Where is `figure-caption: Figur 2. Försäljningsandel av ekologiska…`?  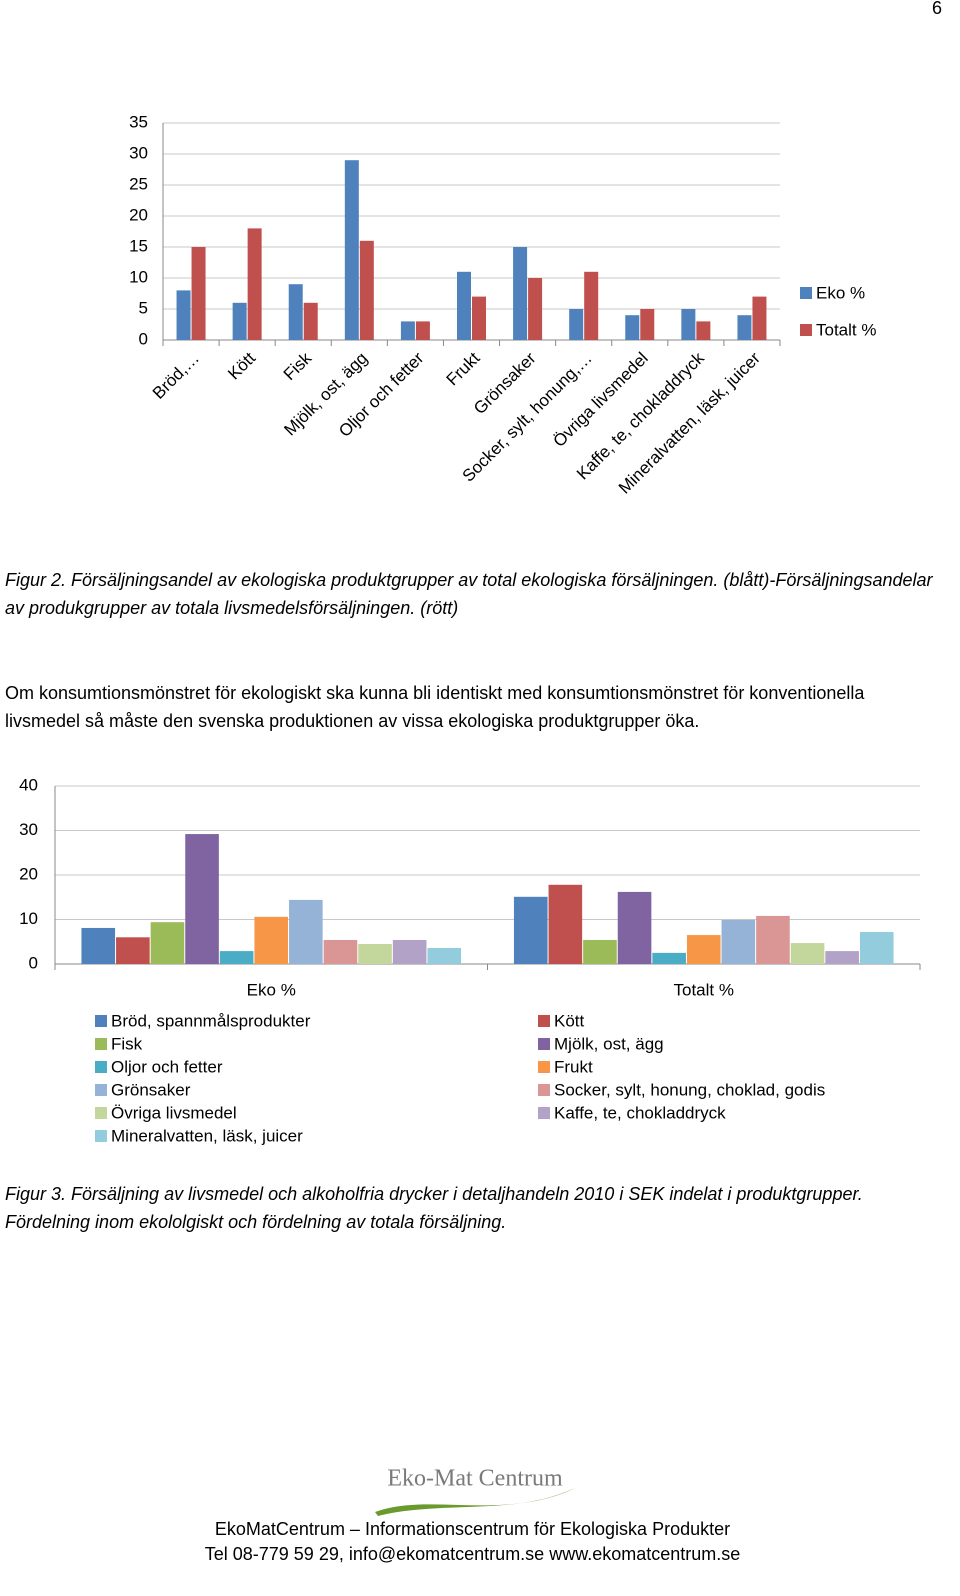 figure-caption: Figur 2. Försäljningsandel av ekologiska… is located at coordinates (469, 594).